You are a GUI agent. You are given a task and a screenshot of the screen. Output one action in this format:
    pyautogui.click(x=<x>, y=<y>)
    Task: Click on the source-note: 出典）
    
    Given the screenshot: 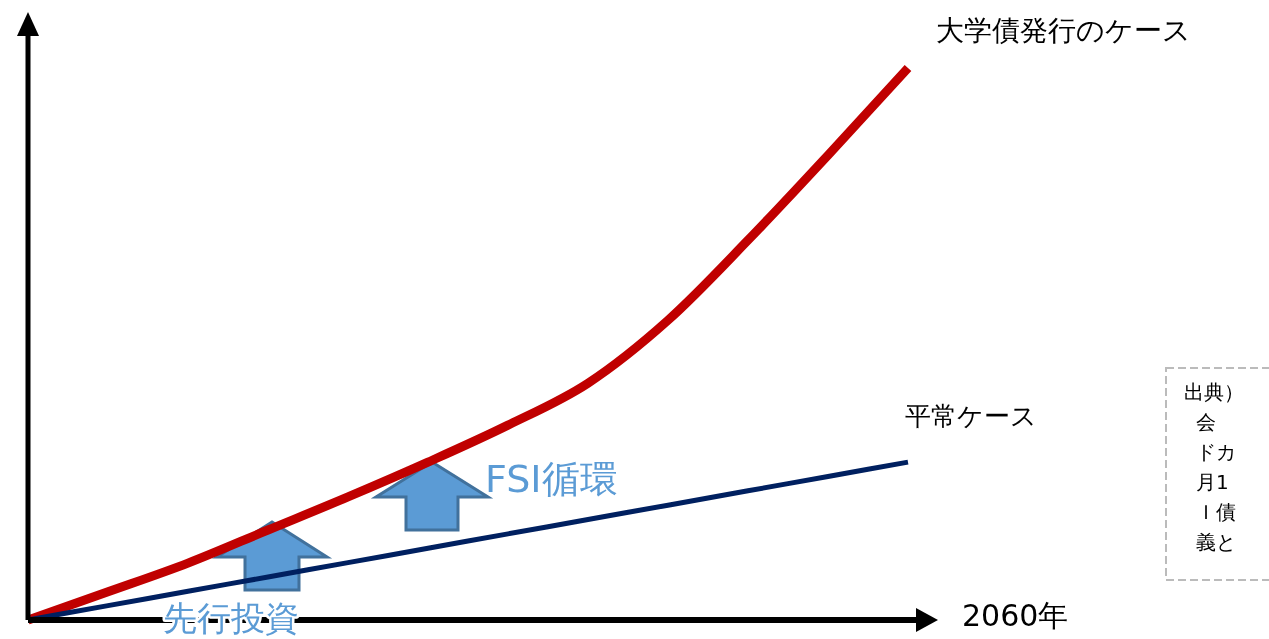 What is the action you would take?
    pyautogui.click(x=1214, y=392)
    